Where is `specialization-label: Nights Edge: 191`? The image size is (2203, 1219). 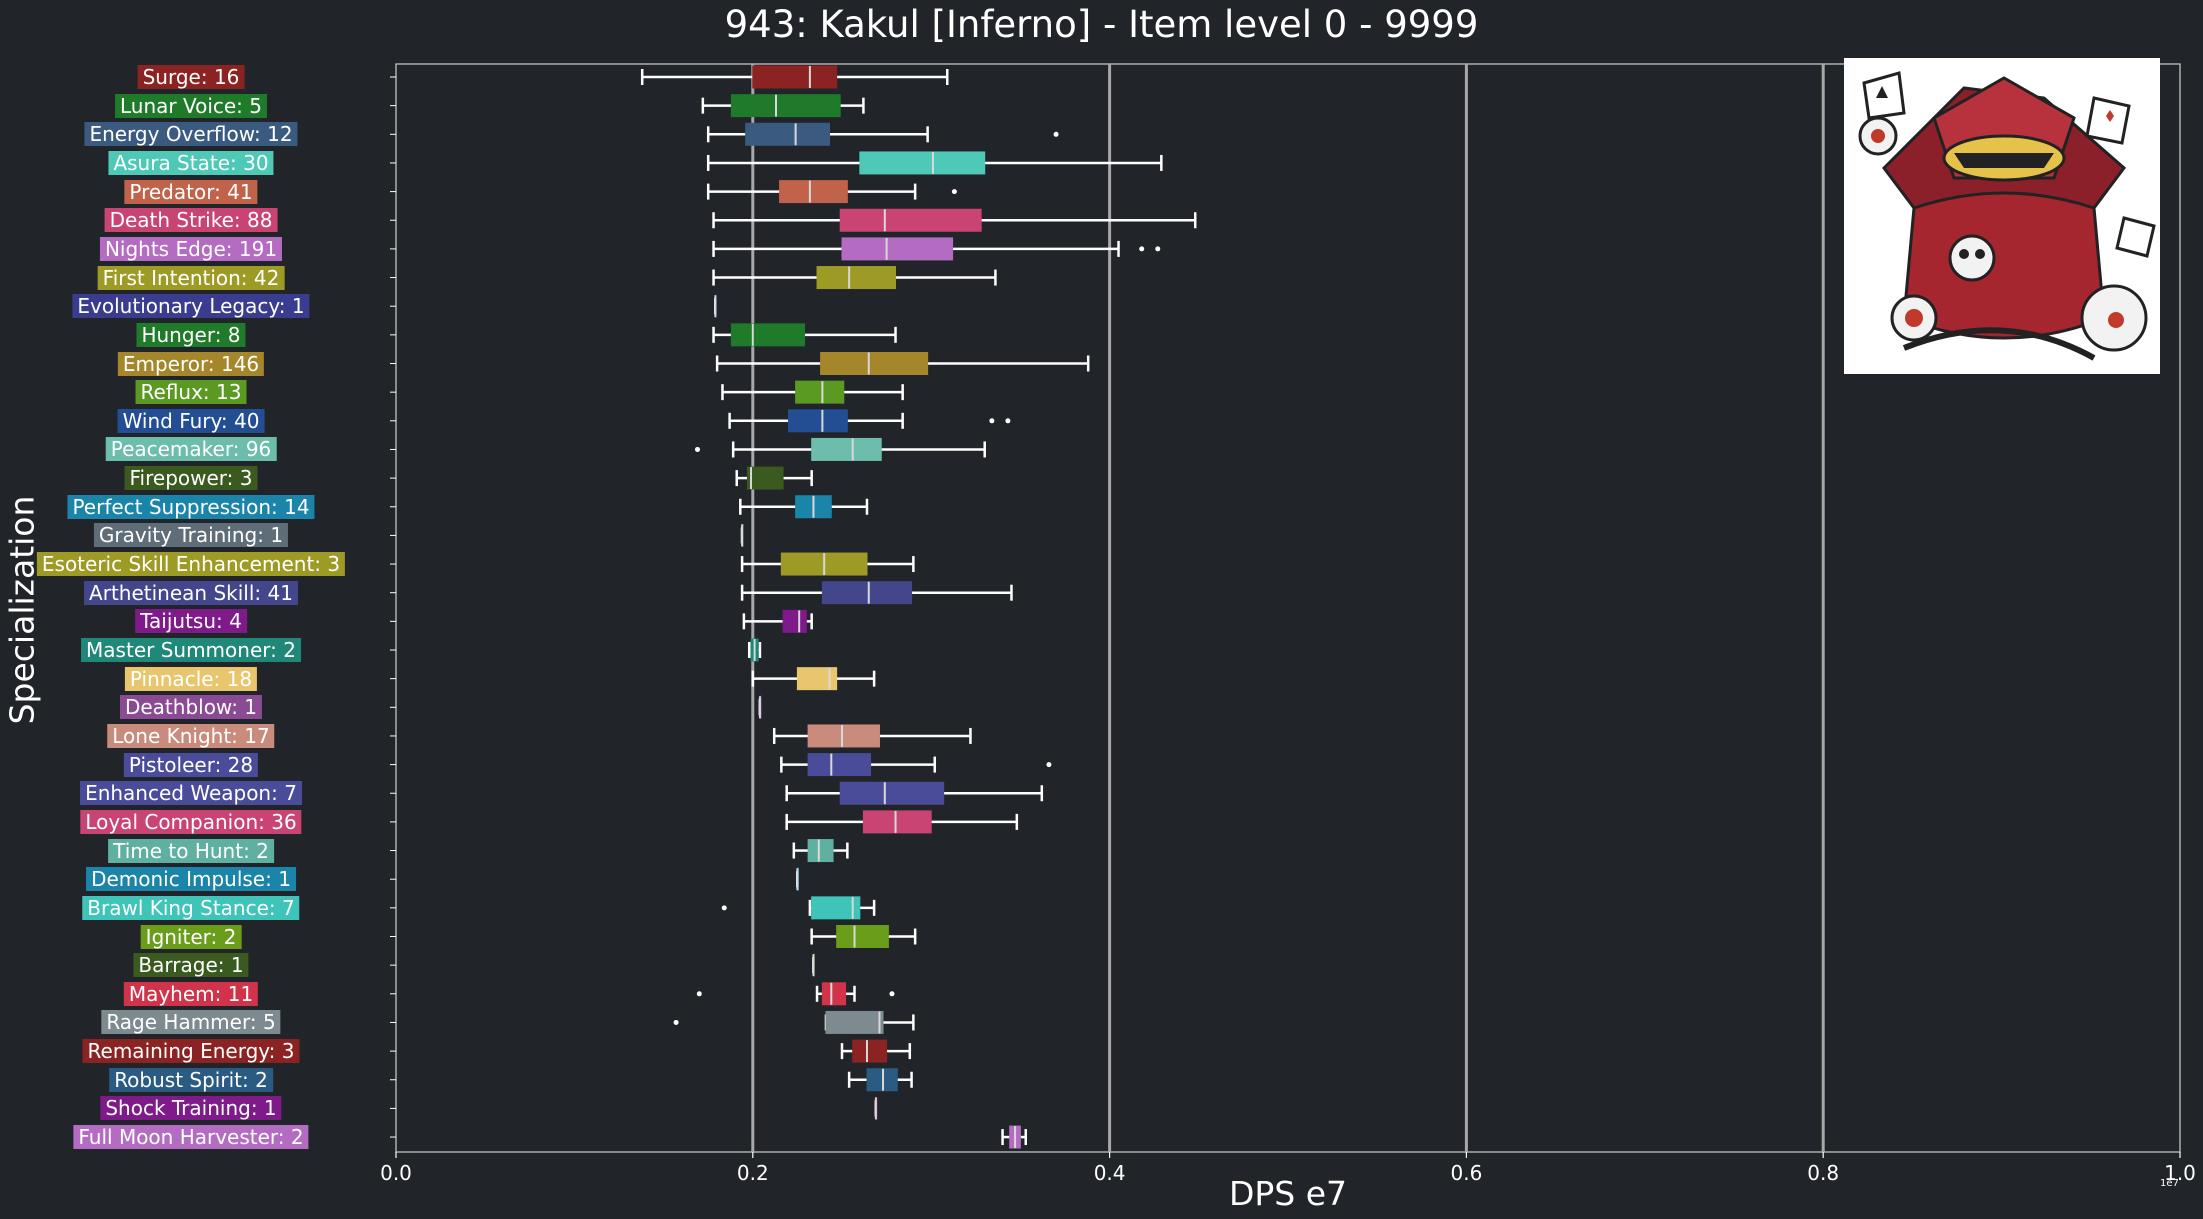
specialization-label: Nights Edge: 191 is located at coordinates (191, 248).